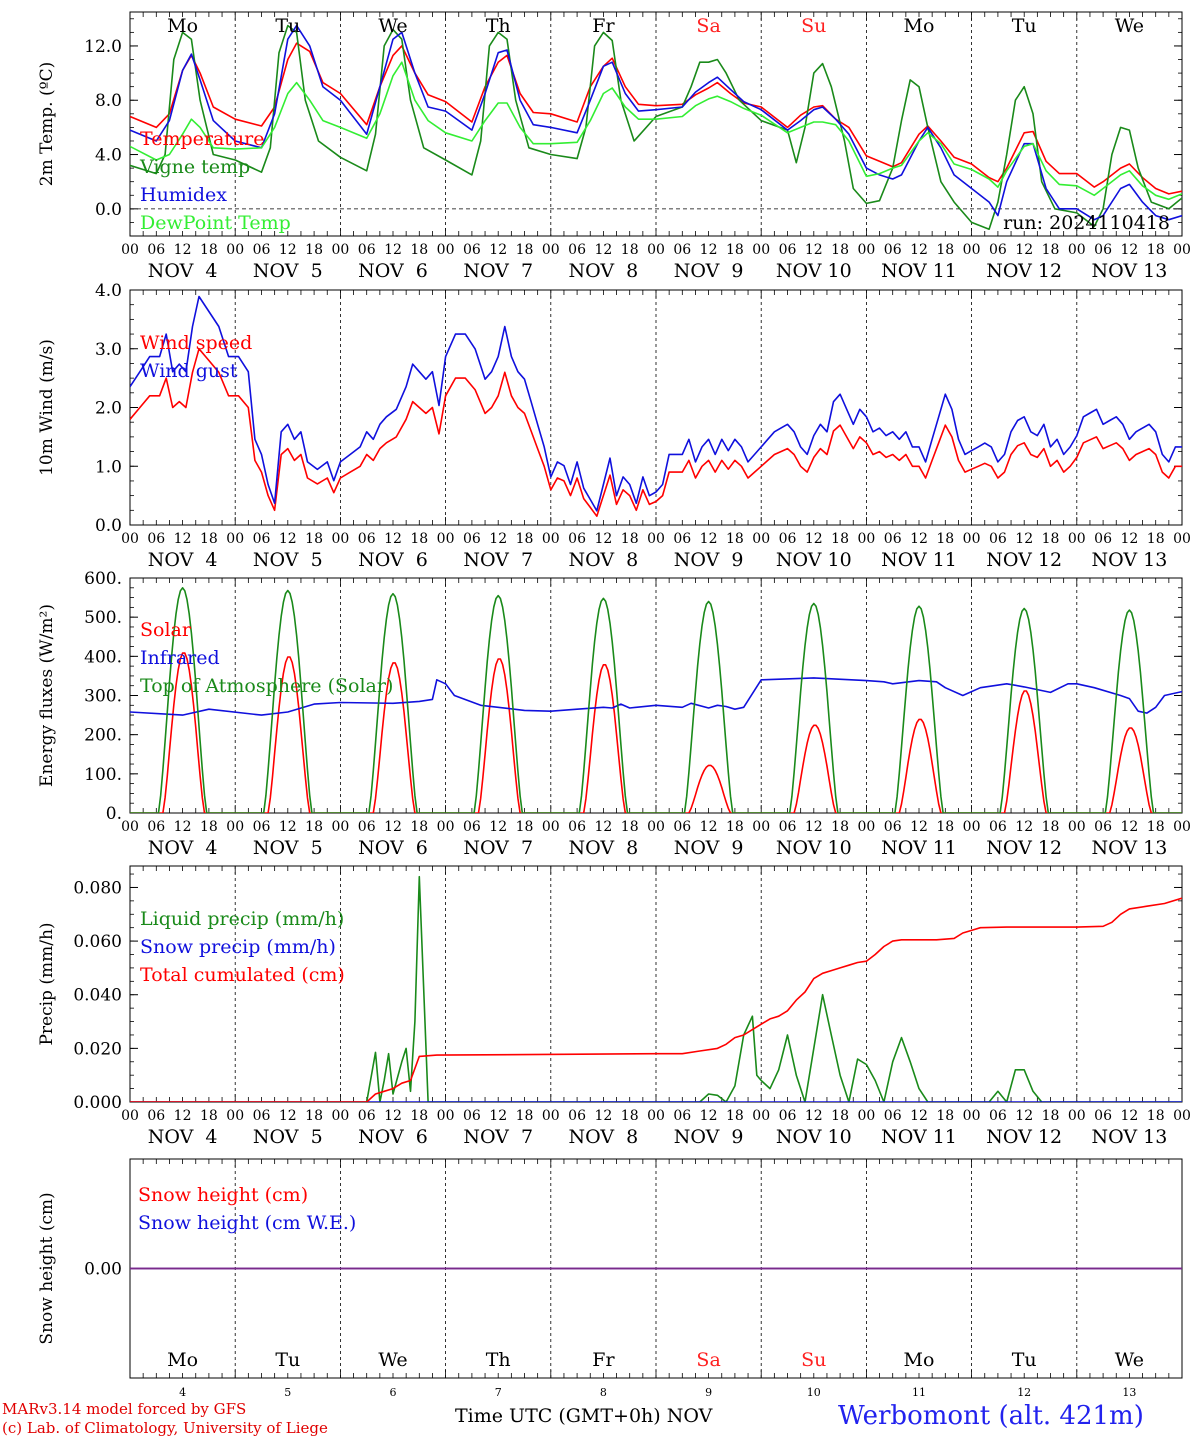 This screenshot has width=1194, height=1440. What do you see at coordinates (919, 1360) in the screenshot?
I see `weekday-label-bottom: Mo` at bounding box center [919, 1360].